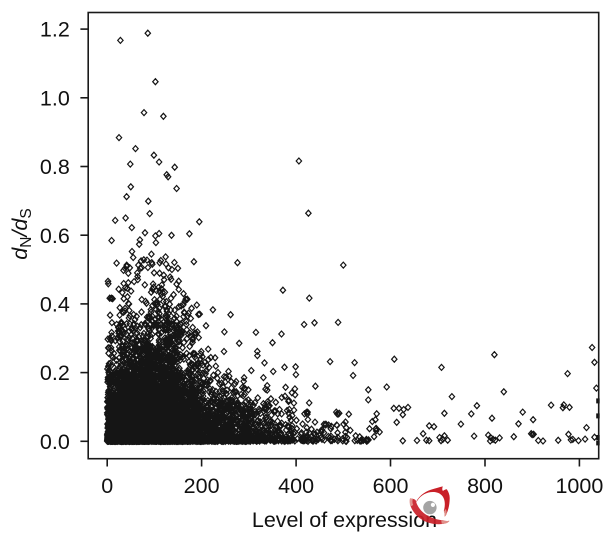  Describe the element at coordinates (391, 486) in the screenshot. I see `svg-text: 600` at that location.